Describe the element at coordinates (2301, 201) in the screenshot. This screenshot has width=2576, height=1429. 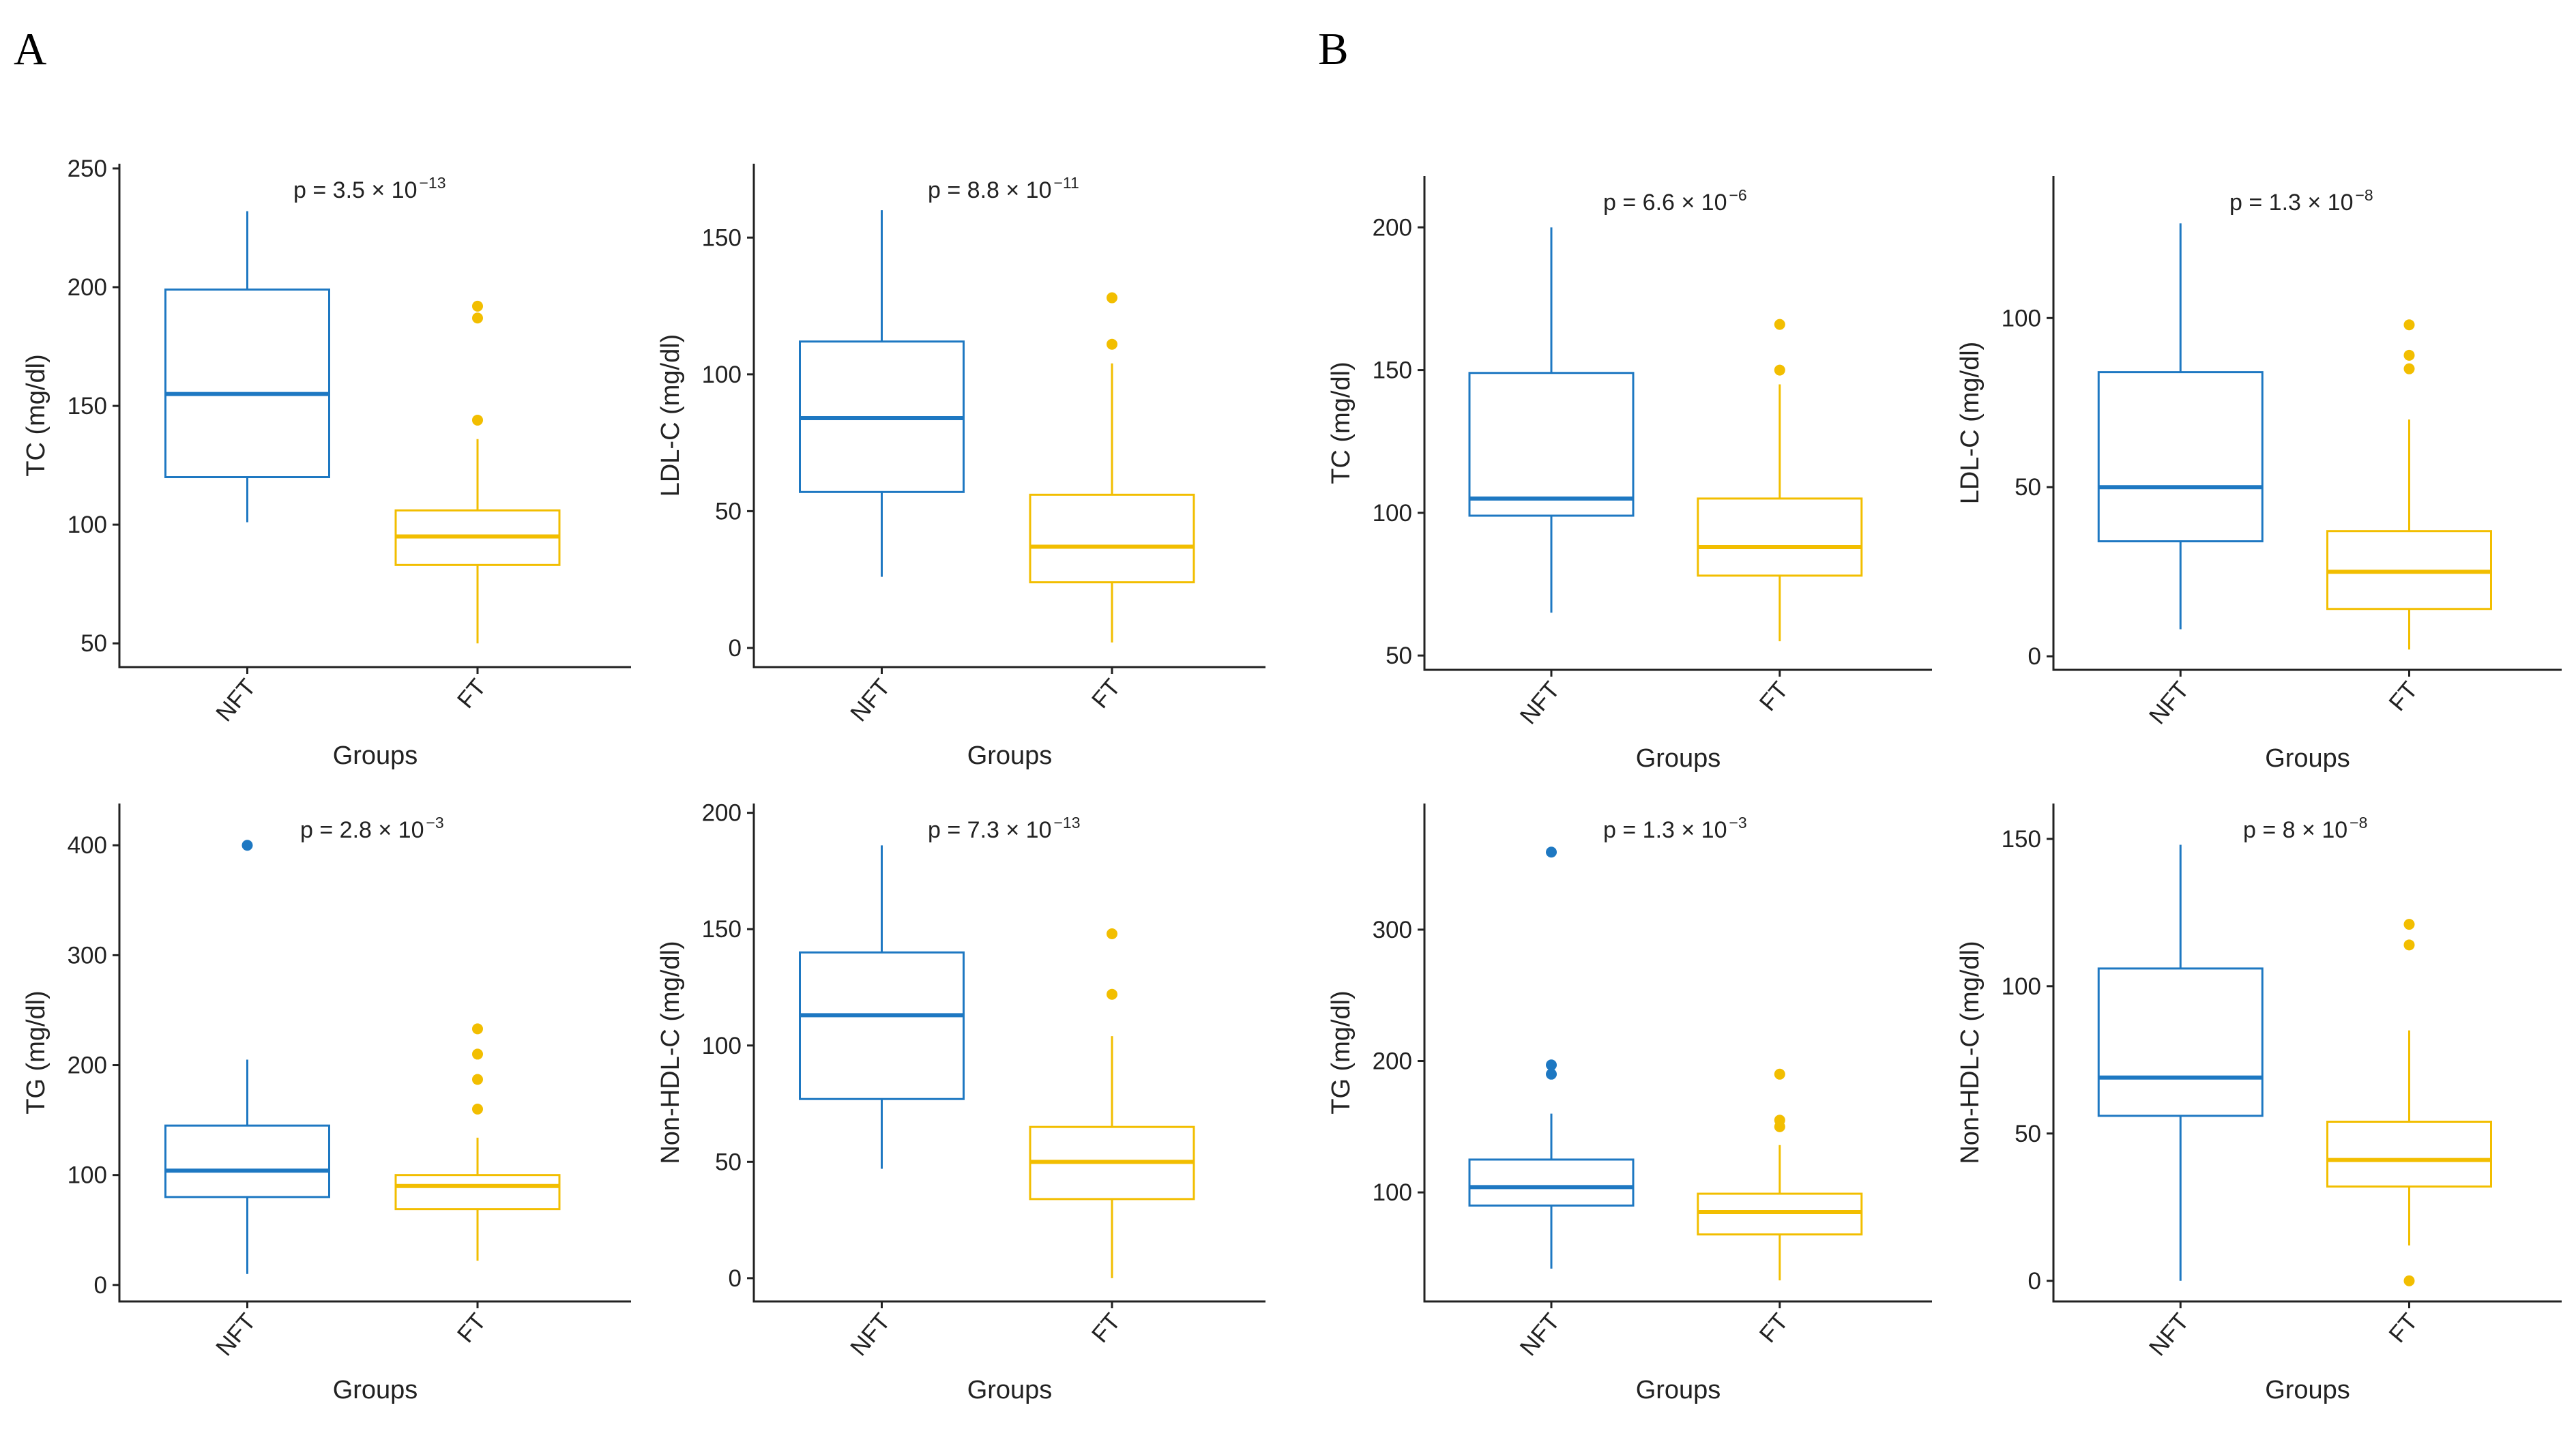
I see `p-value-label: p = 1.3 × 10 −8` at that location.